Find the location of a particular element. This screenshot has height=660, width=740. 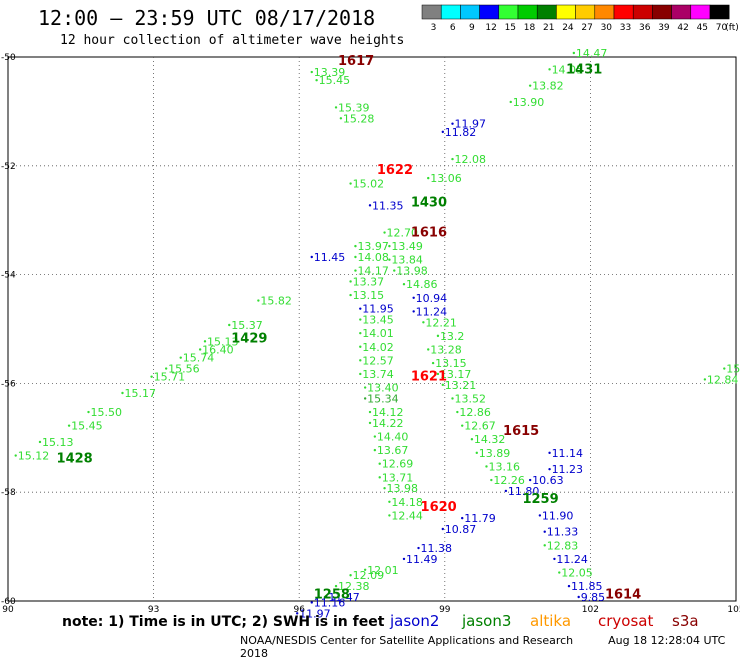

swh-value: 12.83 is located at coordinates (563, 545).